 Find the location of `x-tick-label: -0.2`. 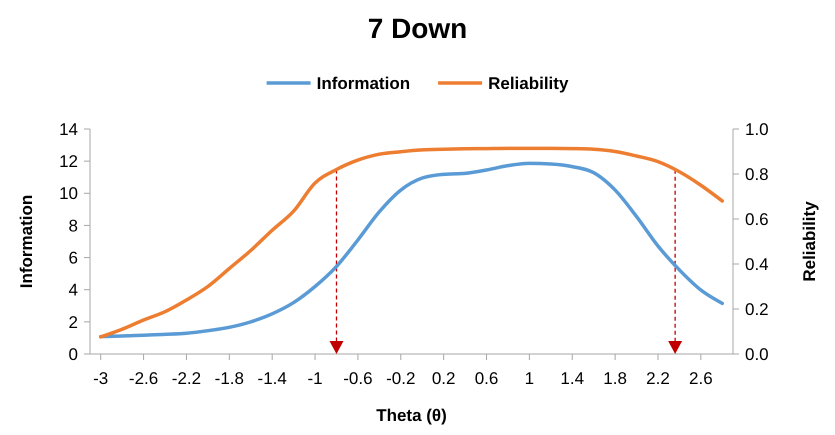

x-tick-label: -0.2 is located at coordinates (401, 378).